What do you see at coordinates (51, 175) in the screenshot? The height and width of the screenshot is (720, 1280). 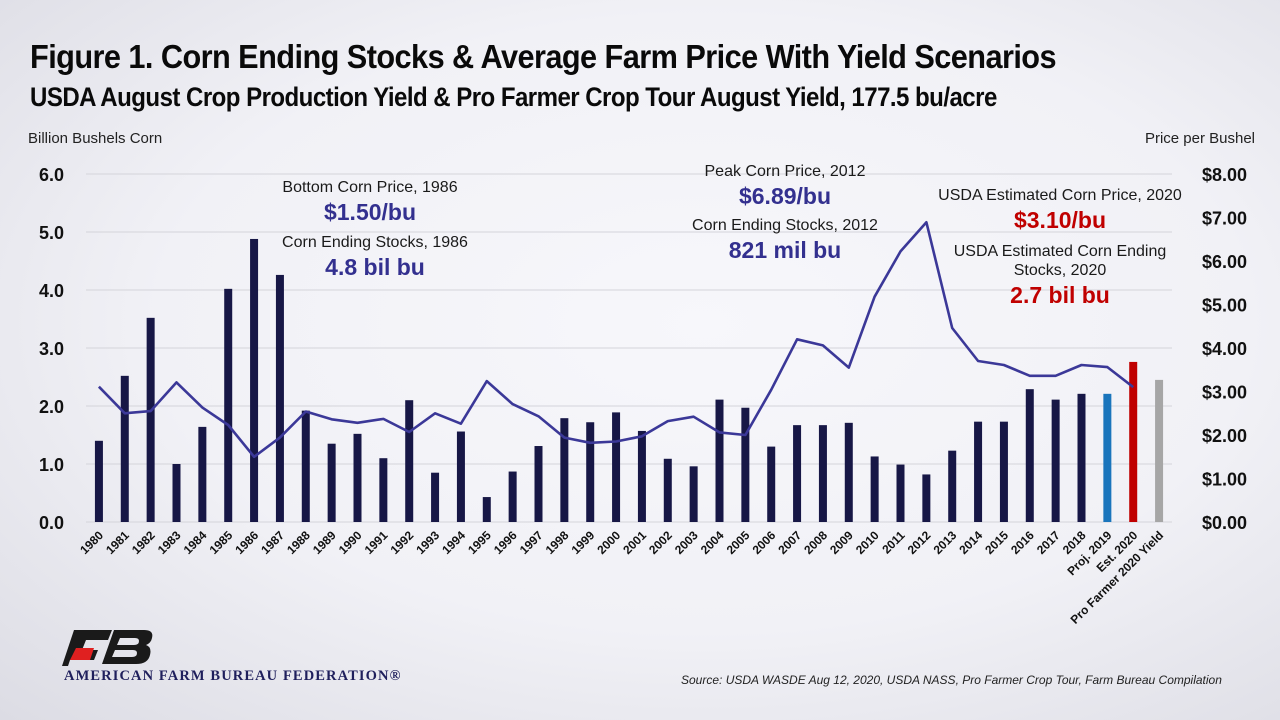 I see `left-axis-tick-label: 6.0` at bounding box center [51, 175].